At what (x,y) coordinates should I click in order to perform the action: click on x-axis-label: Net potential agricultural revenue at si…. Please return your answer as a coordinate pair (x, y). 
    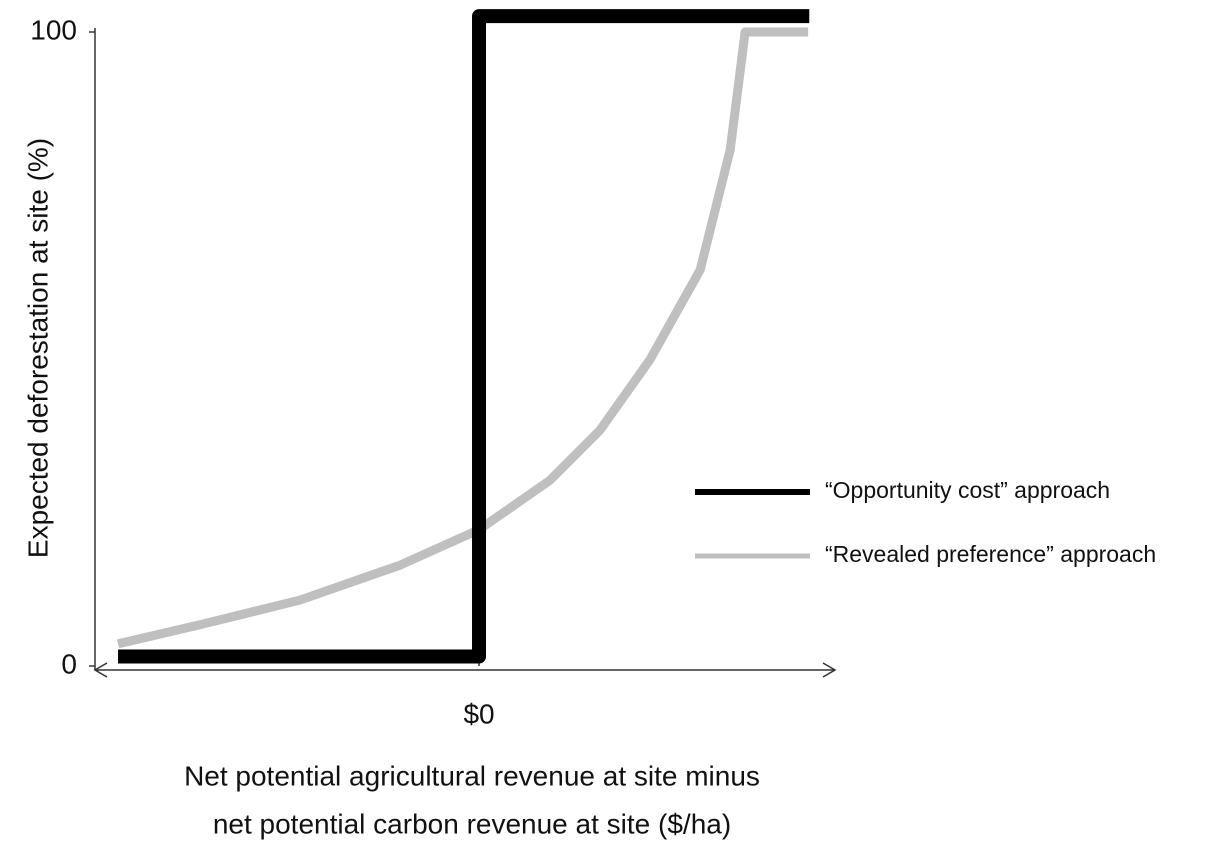
    Looking at the image, I should click on (472, 775).